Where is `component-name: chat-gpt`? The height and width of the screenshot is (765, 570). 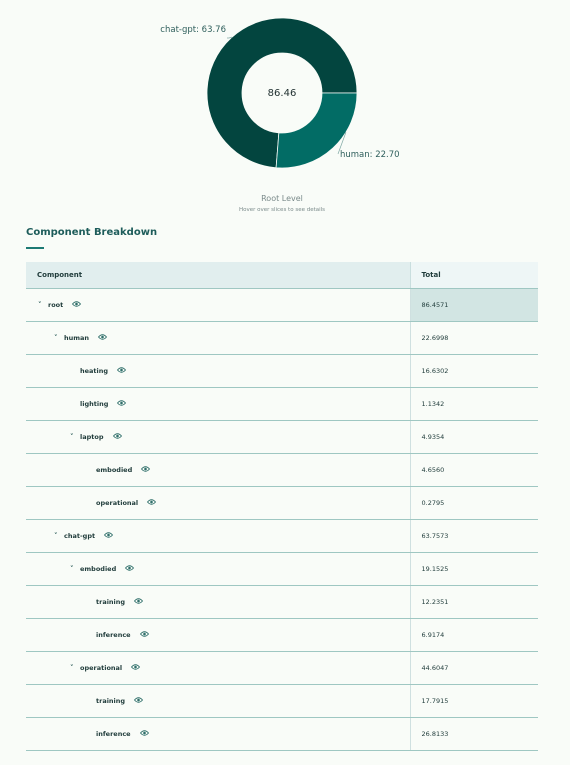
component-name: chat-gpt is located at coordinates (80, 536).